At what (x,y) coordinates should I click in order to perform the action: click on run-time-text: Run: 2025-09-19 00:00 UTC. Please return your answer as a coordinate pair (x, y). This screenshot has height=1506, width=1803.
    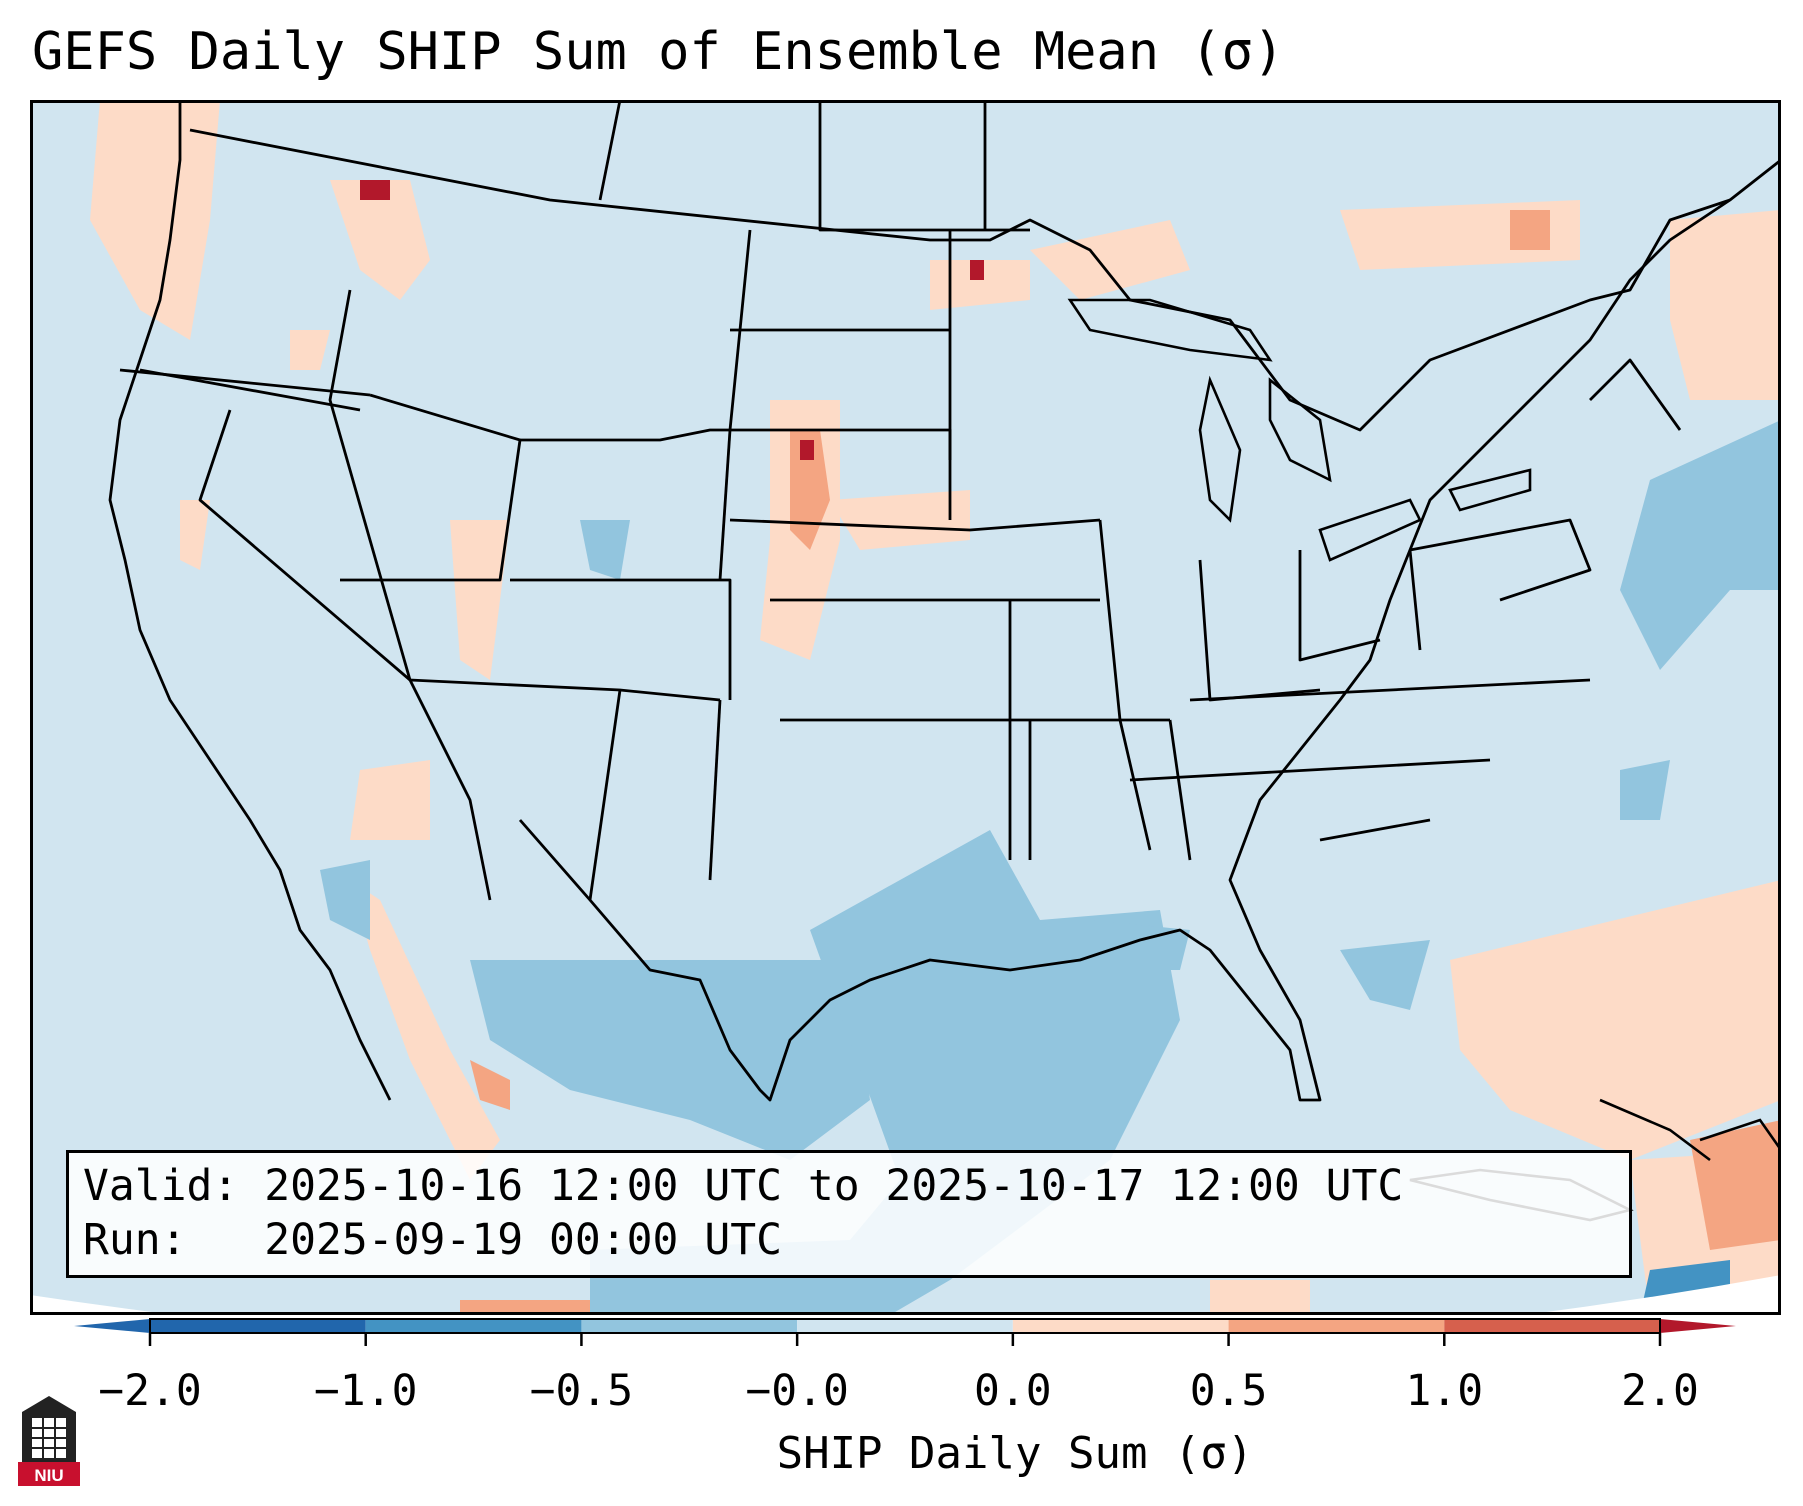
    Looking at the image, I should click on (432, 1240).